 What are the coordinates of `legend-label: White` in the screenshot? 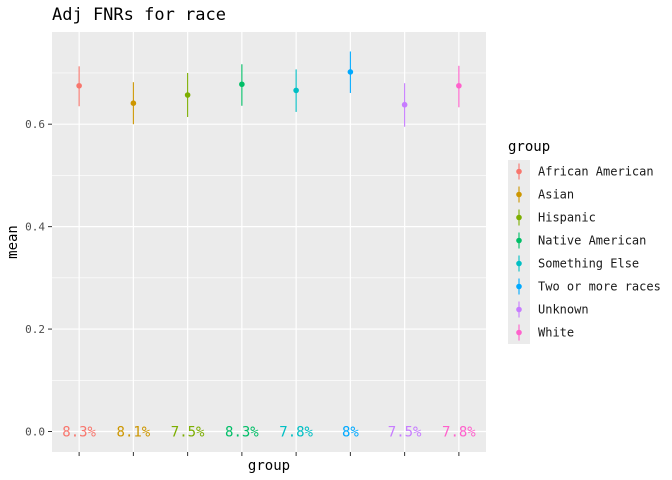 It's located at (556, 333).